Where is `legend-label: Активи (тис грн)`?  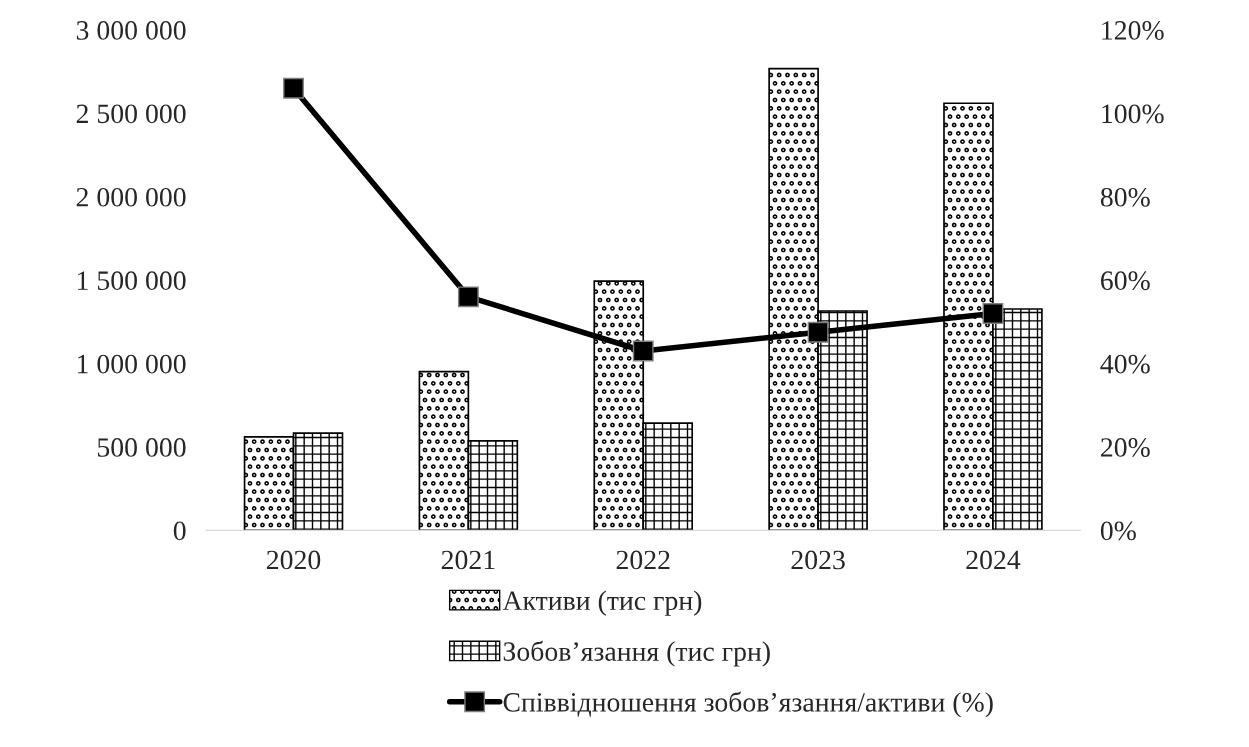 legend-label: Активи (тис грн) is located at coordinates (602, 603).